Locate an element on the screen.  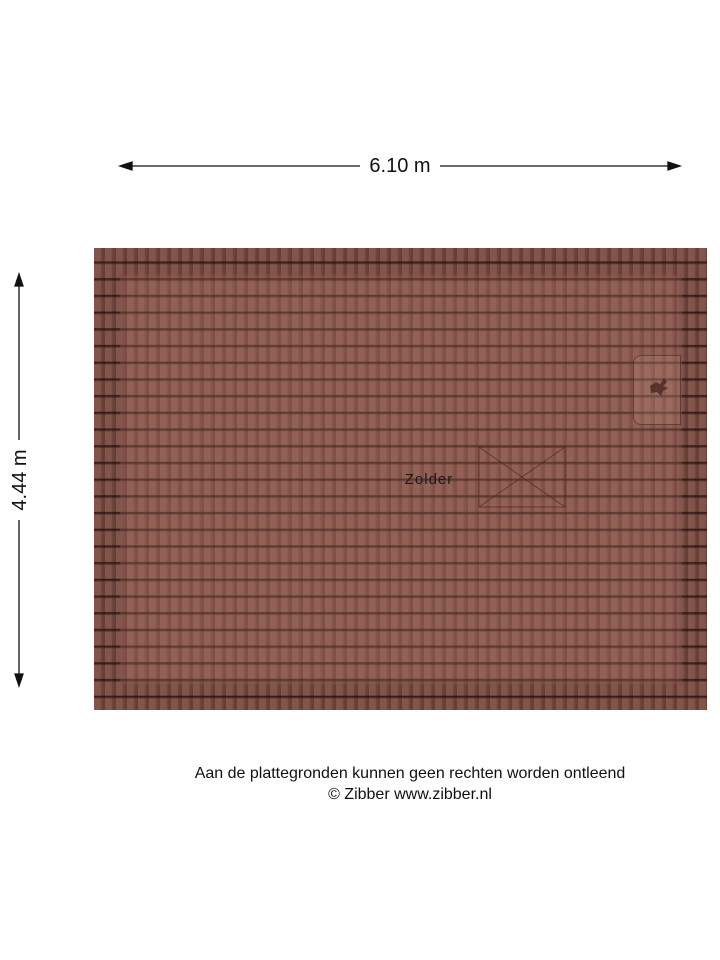
arrowhead-top is located at coordinates (19, 279).